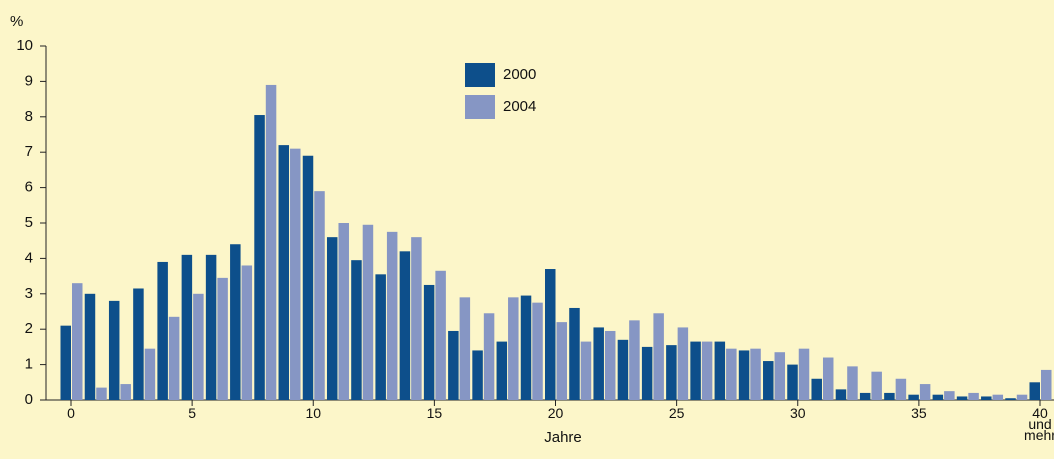 The image size is (1054, 459). Describe the element at coordinates (919, 413) in the screenshot. I see `x-tick-label: 35` at that location.